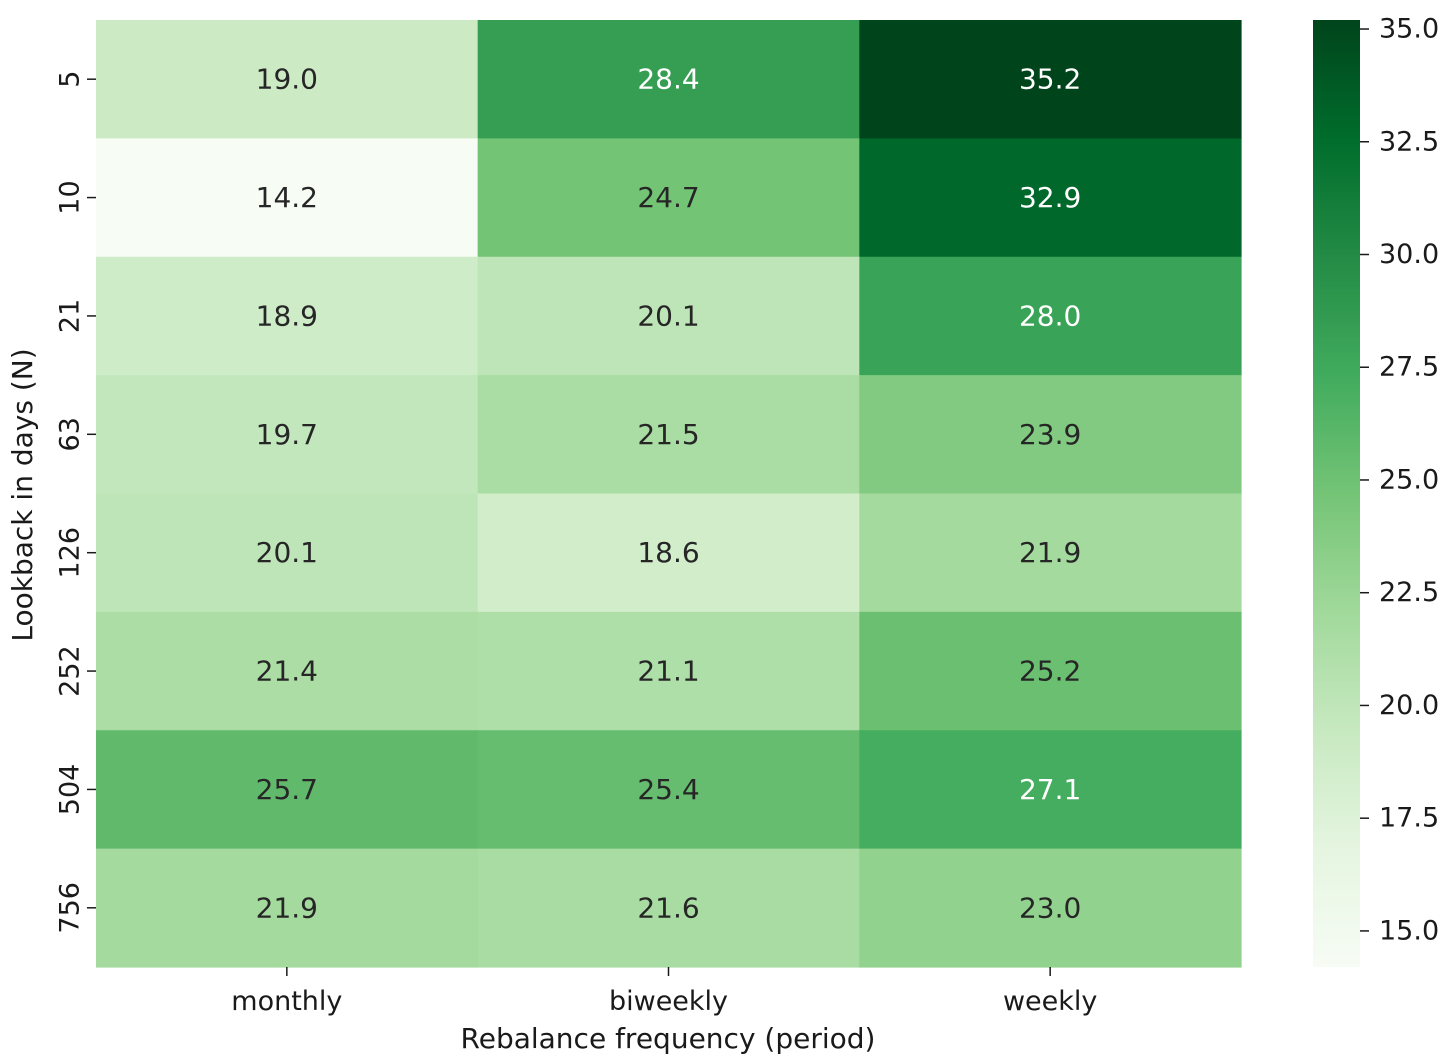 The width and height of the screenshot is (1456, 1064). I want to click on cell-value-label: 14.2, so click(287, 197).